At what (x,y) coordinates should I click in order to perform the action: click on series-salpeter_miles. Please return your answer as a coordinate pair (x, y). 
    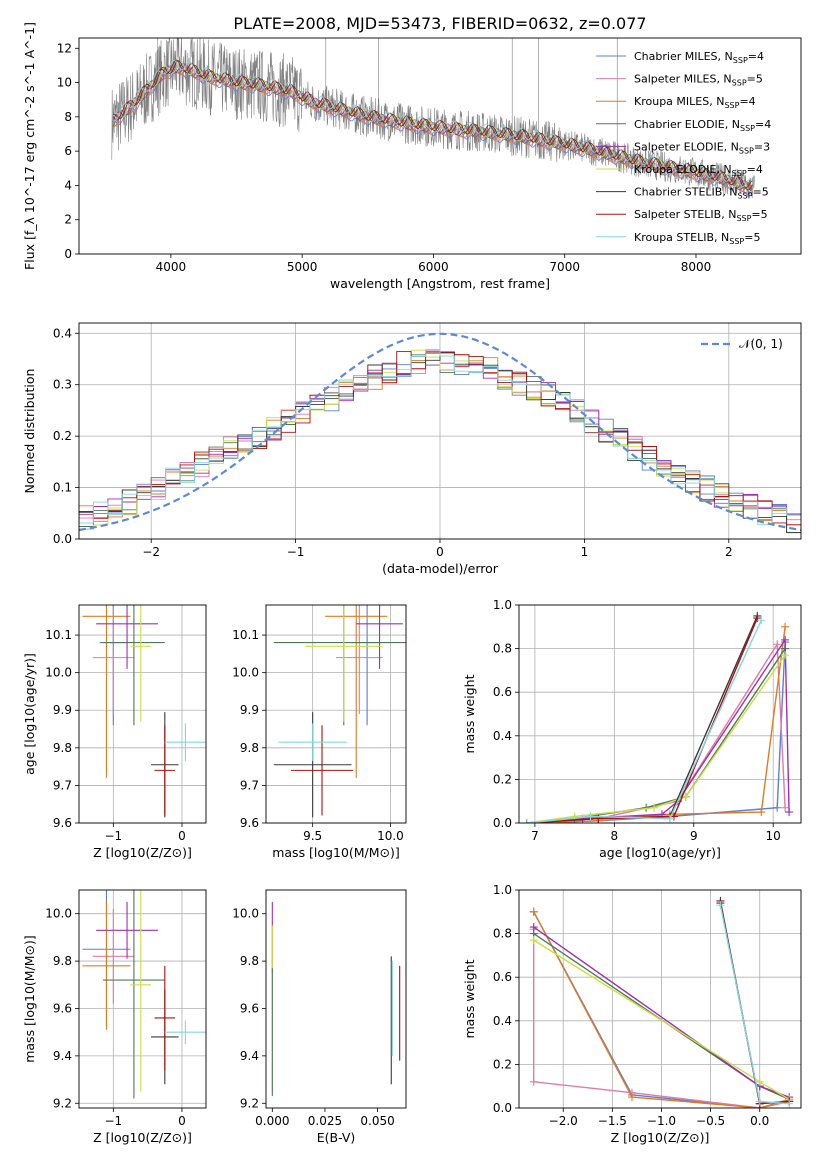
    Looking at the image, I should click on (656, 732).